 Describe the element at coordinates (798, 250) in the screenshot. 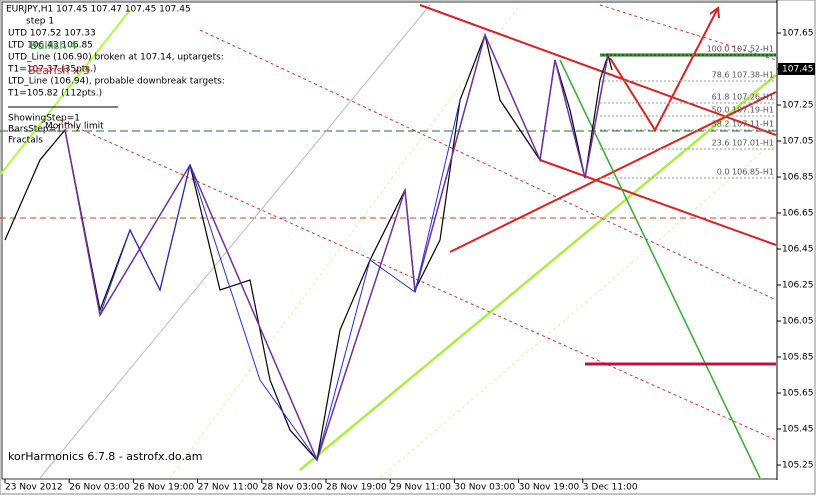

I see `price-label: 106.45` at that location.